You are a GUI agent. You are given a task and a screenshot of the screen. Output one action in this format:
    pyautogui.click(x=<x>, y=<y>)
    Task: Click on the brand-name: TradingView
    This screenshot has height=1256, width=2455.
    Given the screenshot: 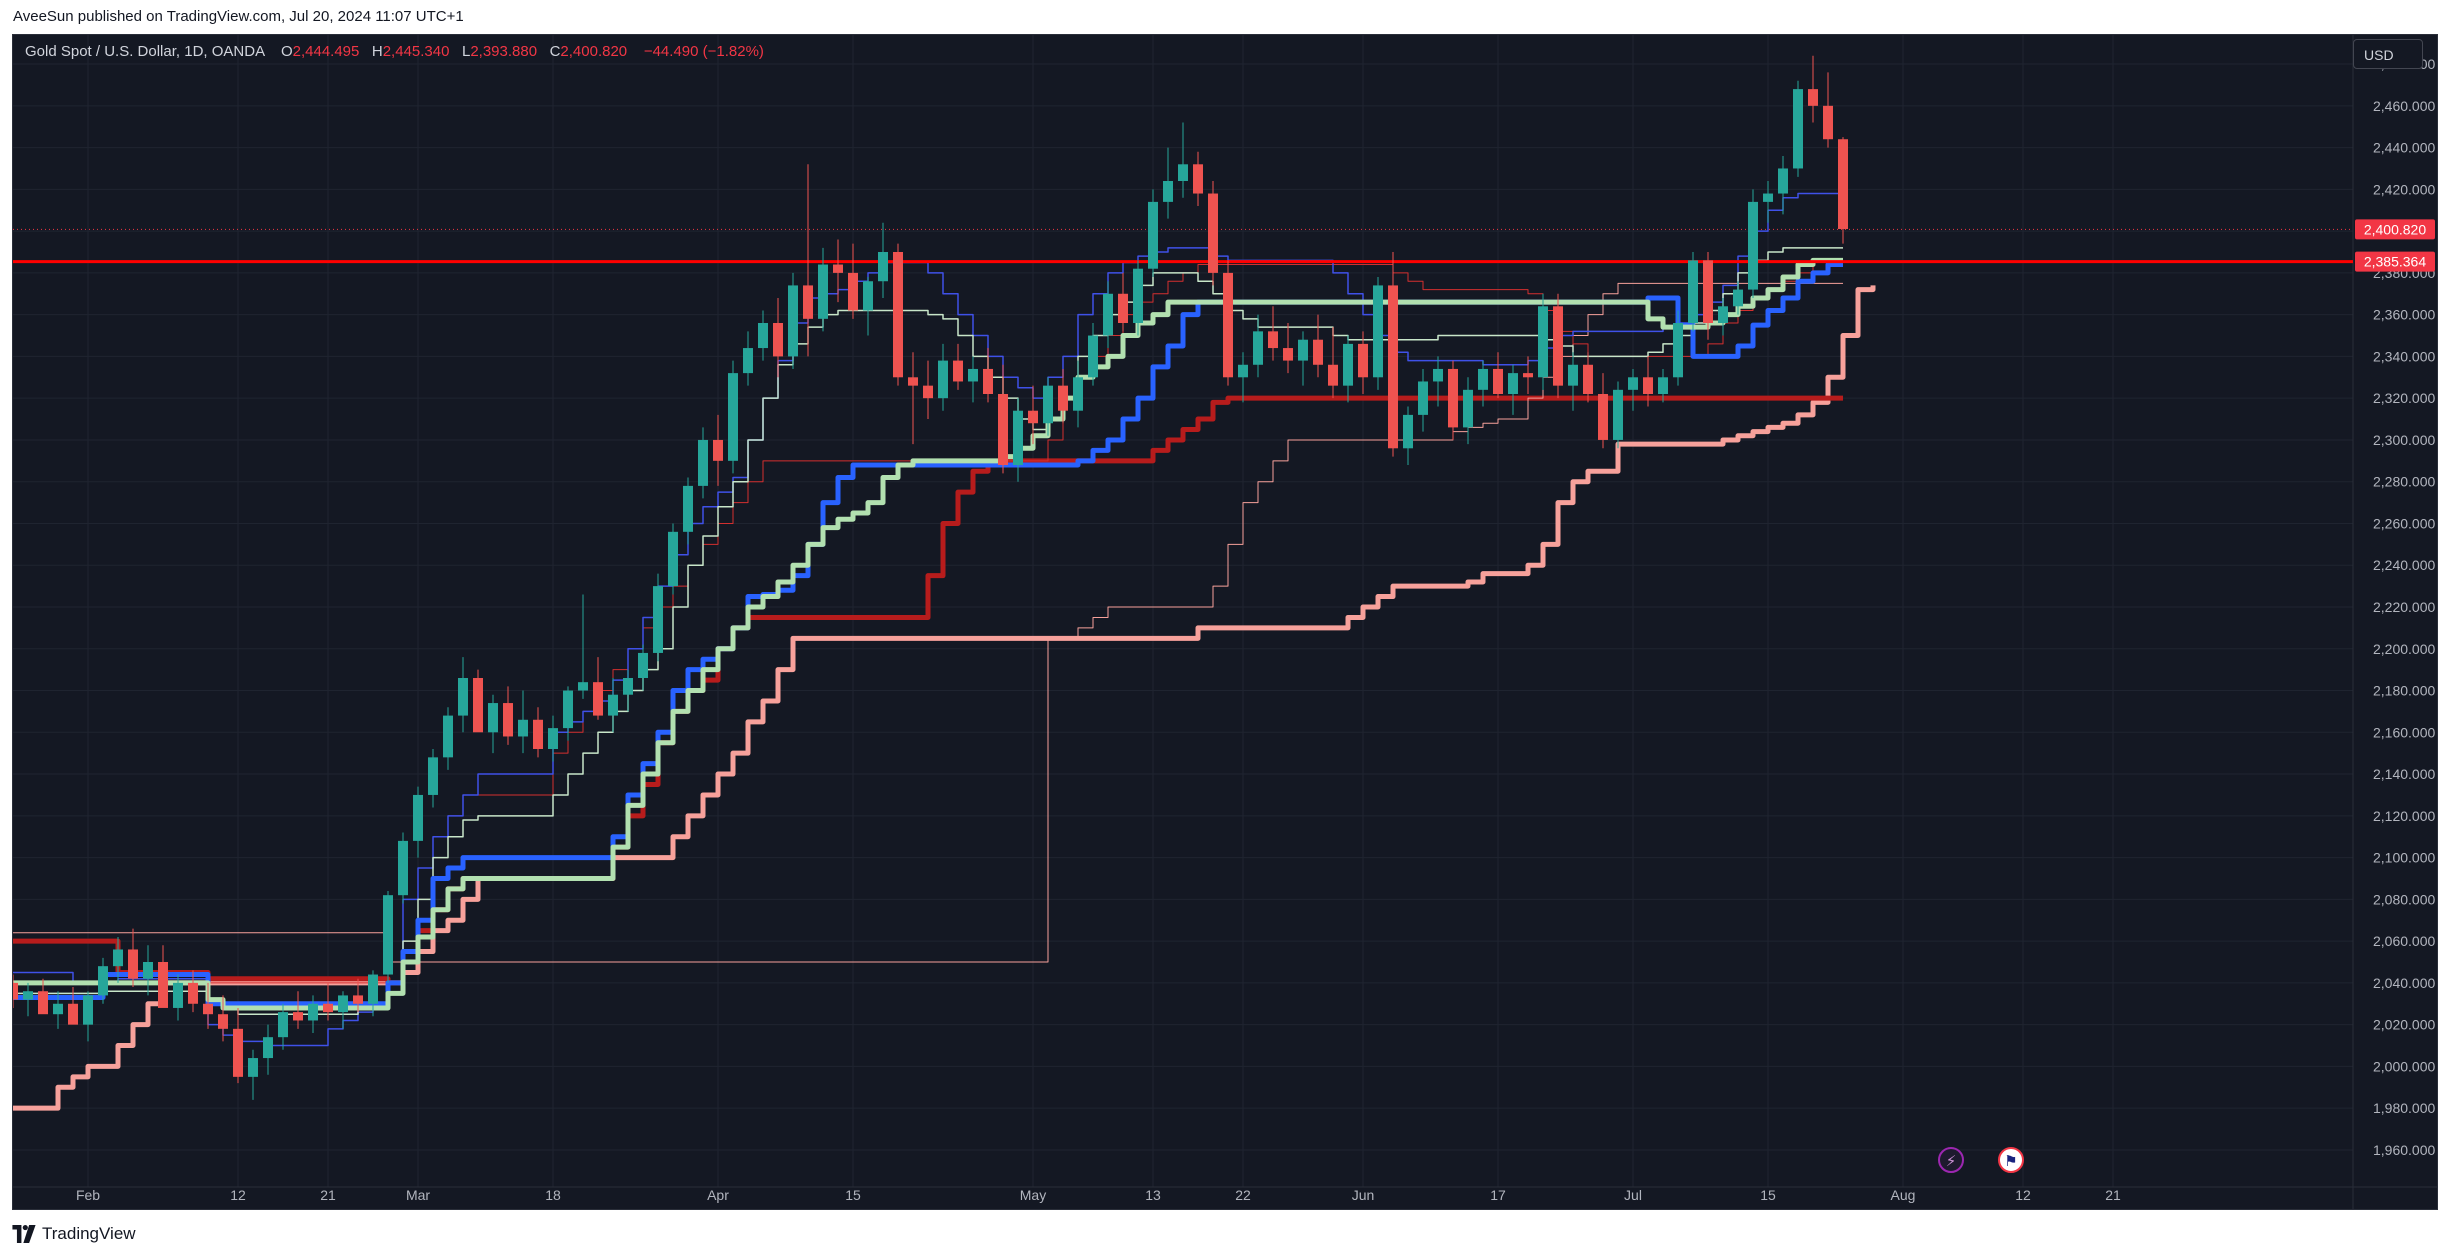 What is the action you would take?
    pyautogui.click(x=89, y=1233)
    